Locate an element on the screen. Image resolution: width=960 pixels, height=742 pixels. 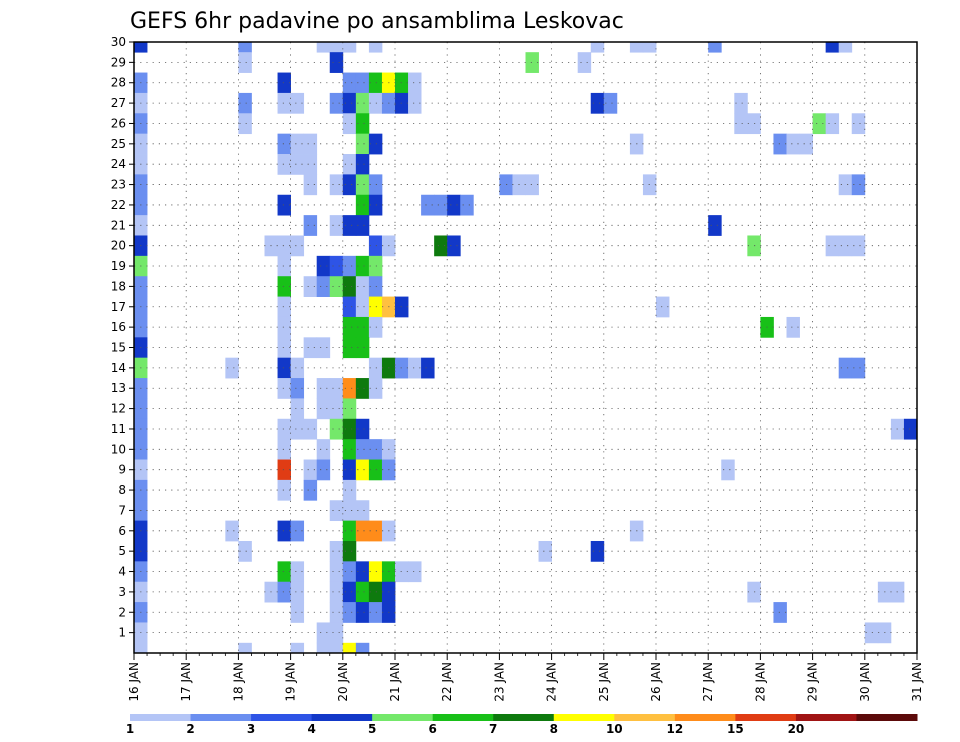
y-tick-label-23: 23 is located at coordinates (118, 185).